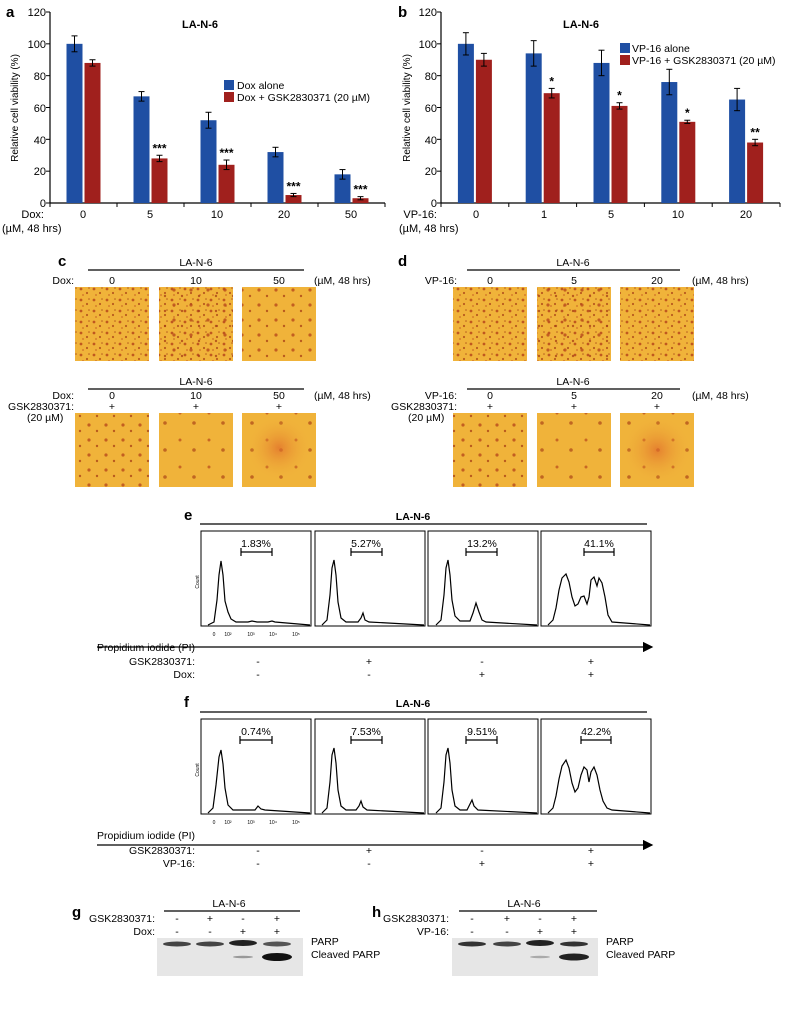 This screenshot has width=787, height=1011. Describe the element at coordinates (284, 215) in the screenshot. I see `x-category-label: 20` at that location.